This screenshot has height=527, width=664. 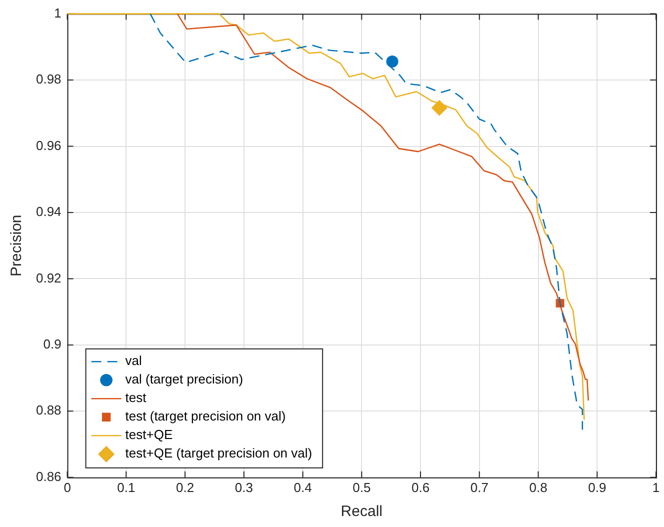 I want to click on x-tick-label: 0, so click(x=67, y=487).